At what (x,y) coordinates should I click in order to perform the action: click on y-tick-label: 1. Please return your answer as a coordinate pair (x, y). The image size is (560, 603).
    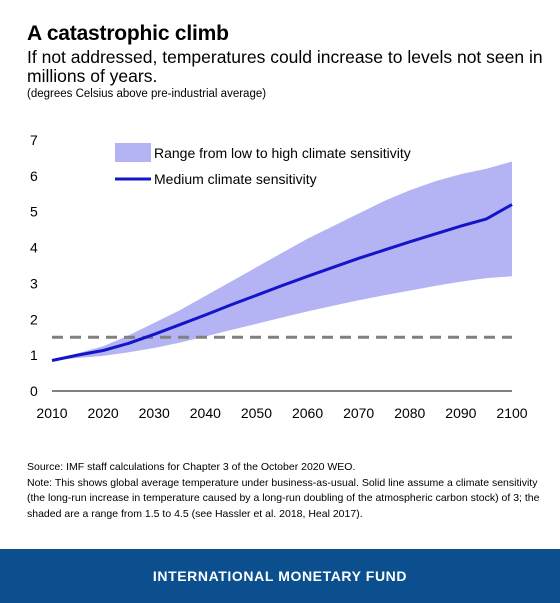
    Looking at the image, I should click on (34, 355).